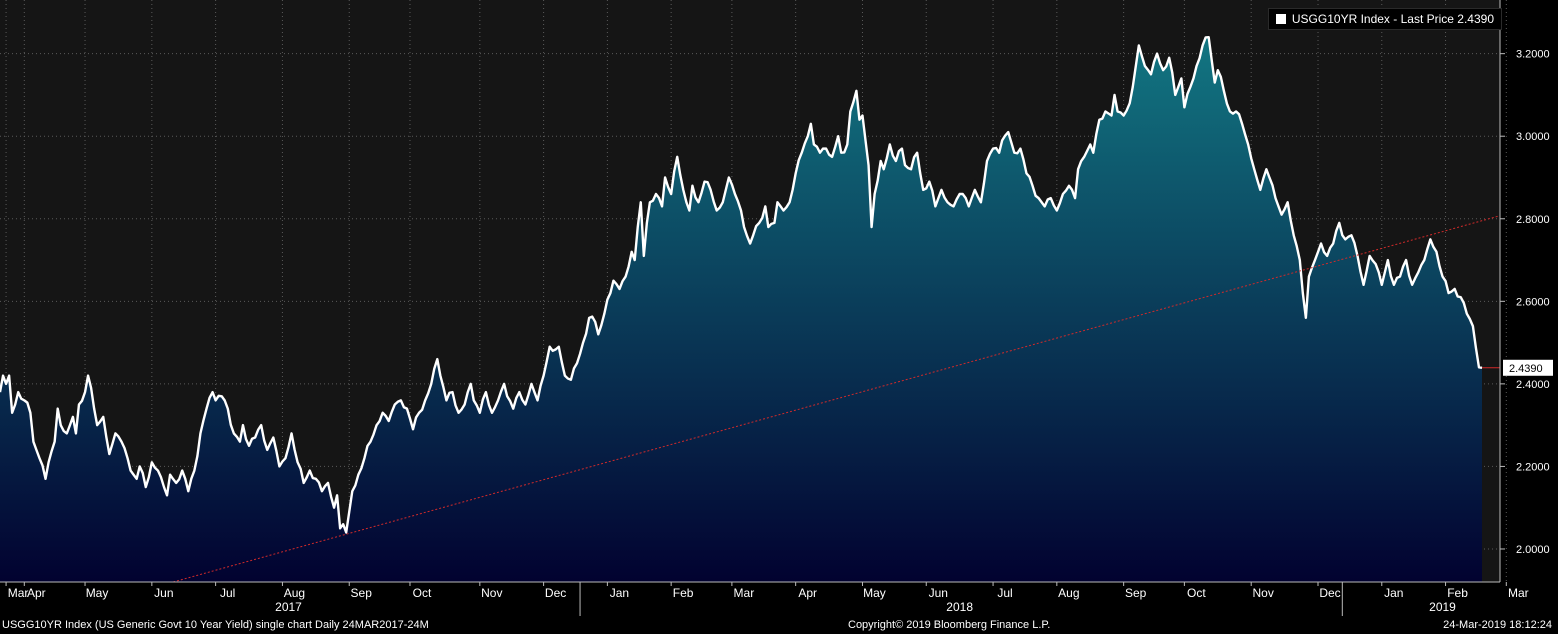  Describe the element at coordinates (1392, 19) in the screenshot. I see `legend-label: USGG10YR Index - Last Price 2.4390` at that location.